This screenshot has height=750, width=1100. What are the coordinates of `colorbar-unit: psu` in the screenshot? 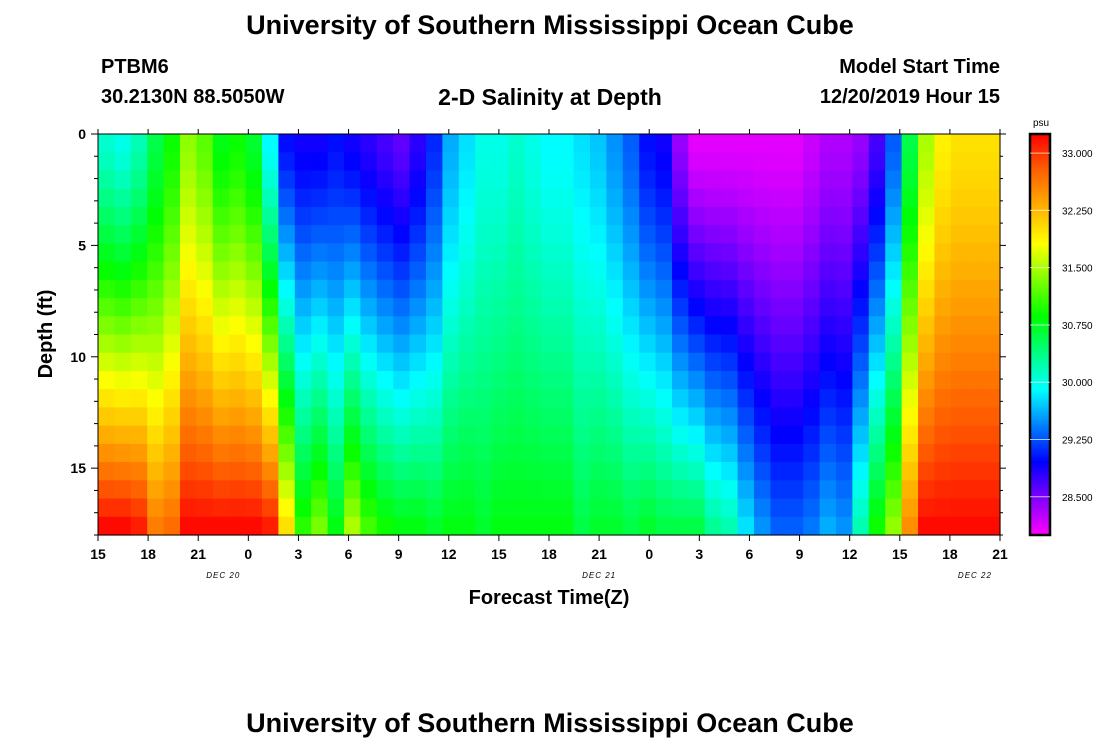 It's located at (1041, 123).